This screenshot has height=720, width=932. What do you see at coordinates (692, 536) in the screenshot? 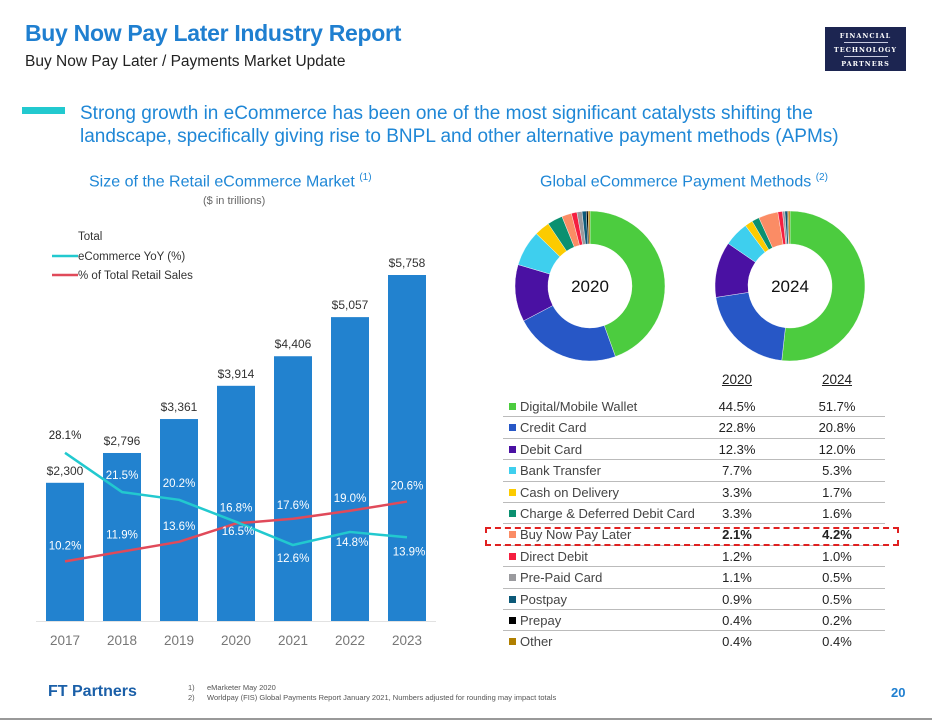
I see `bnpl-highlight-box` at bounding box center [692, 536].